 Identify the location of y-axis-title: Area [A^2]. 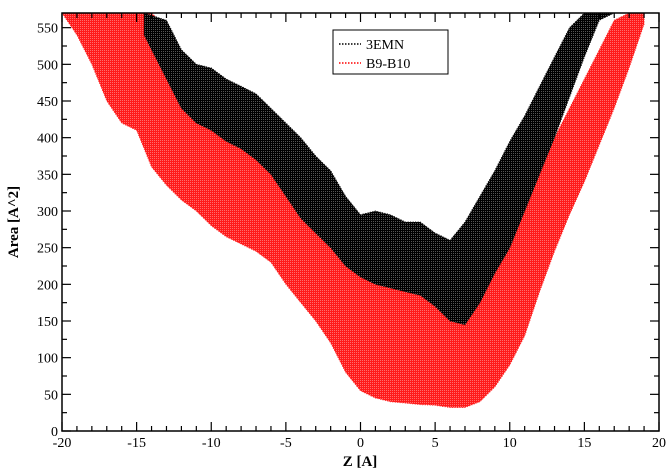
(14, 222).